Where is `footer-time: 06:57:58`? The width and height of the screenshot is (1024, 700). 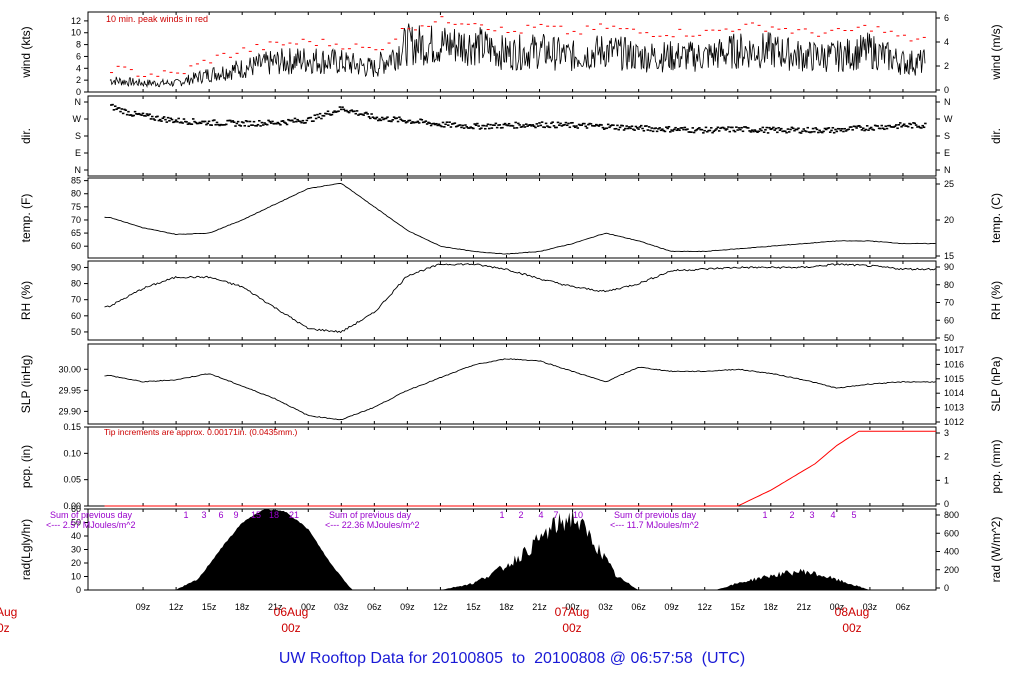
footer-time: 06:57:58 is located at coordinates (661, 658).